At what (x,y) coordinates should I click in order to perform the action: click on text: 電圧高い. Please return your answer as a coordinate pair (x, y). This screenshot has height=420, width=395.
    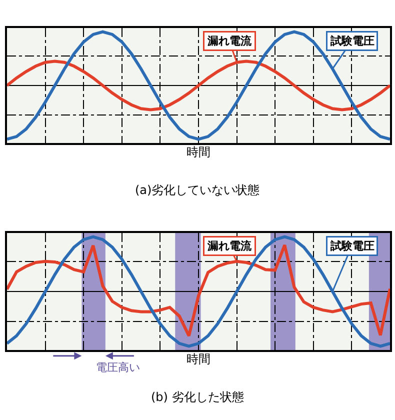
    Looking at the image, I should click on (118, 367).